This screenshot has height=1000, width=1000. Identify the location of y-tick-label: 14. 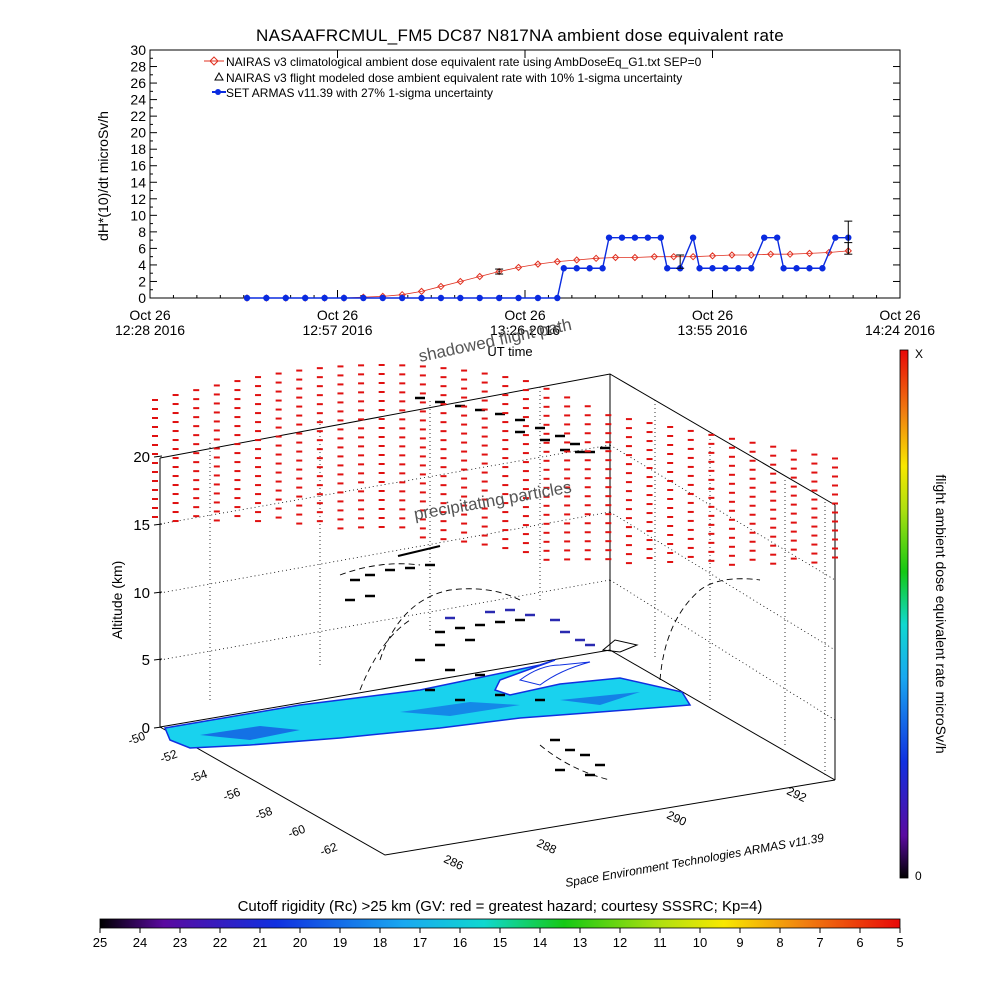
(138, 182).